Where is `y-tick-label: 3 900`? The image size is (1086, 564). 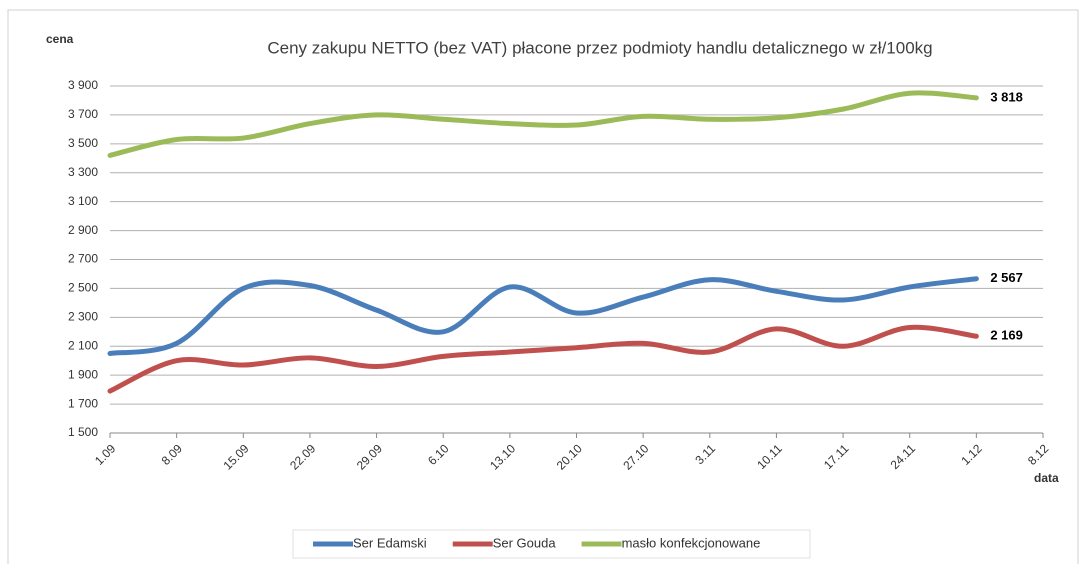
y-tick-label: 3 900 is located at coordinates (83, 85).